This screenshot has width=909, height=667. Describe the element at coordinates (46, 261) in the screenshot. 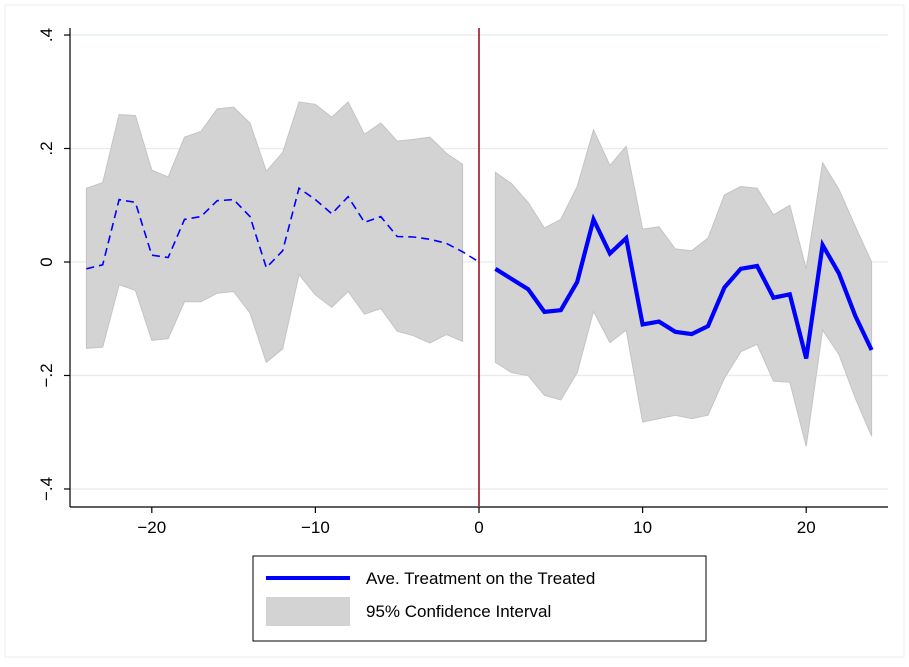

I see `y-tick-label-2: 0` at that location.